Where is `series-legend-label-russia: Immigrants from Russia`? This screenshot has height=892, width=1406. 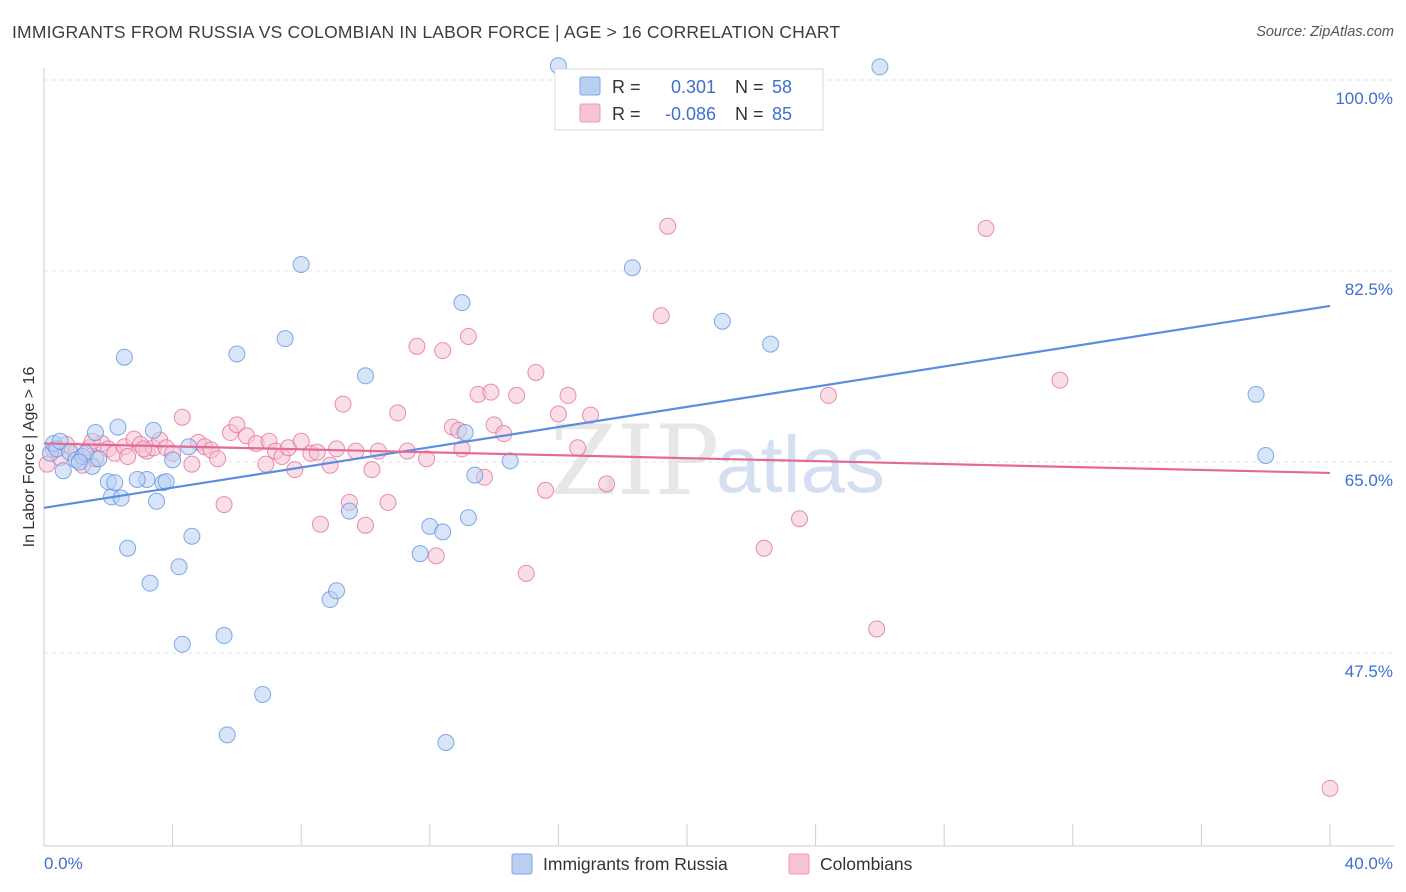 series-legend-label-russia: Immigrants from Russia is located at coordinates (635, 864).